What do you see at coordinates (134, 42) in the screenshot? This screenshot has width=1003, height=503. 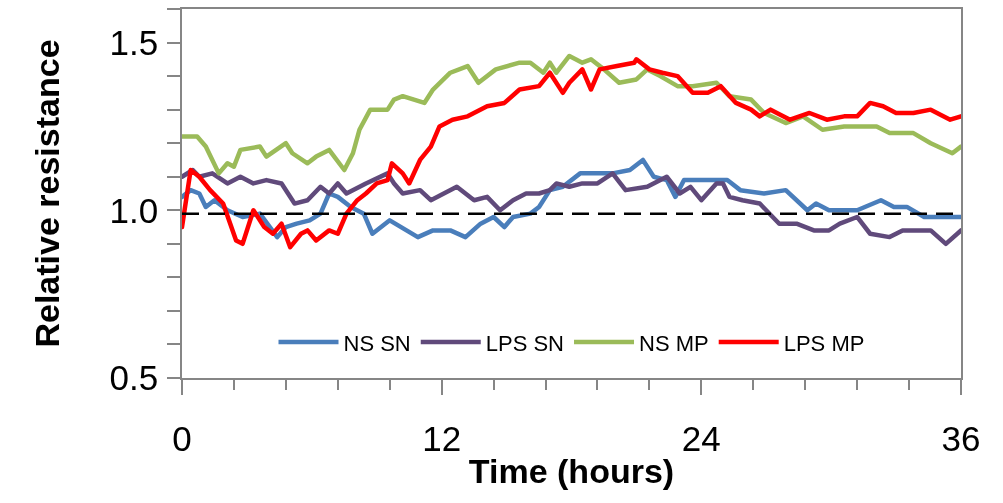 I see `y-tick-label: 1.5` at bounding box center [134, 42].